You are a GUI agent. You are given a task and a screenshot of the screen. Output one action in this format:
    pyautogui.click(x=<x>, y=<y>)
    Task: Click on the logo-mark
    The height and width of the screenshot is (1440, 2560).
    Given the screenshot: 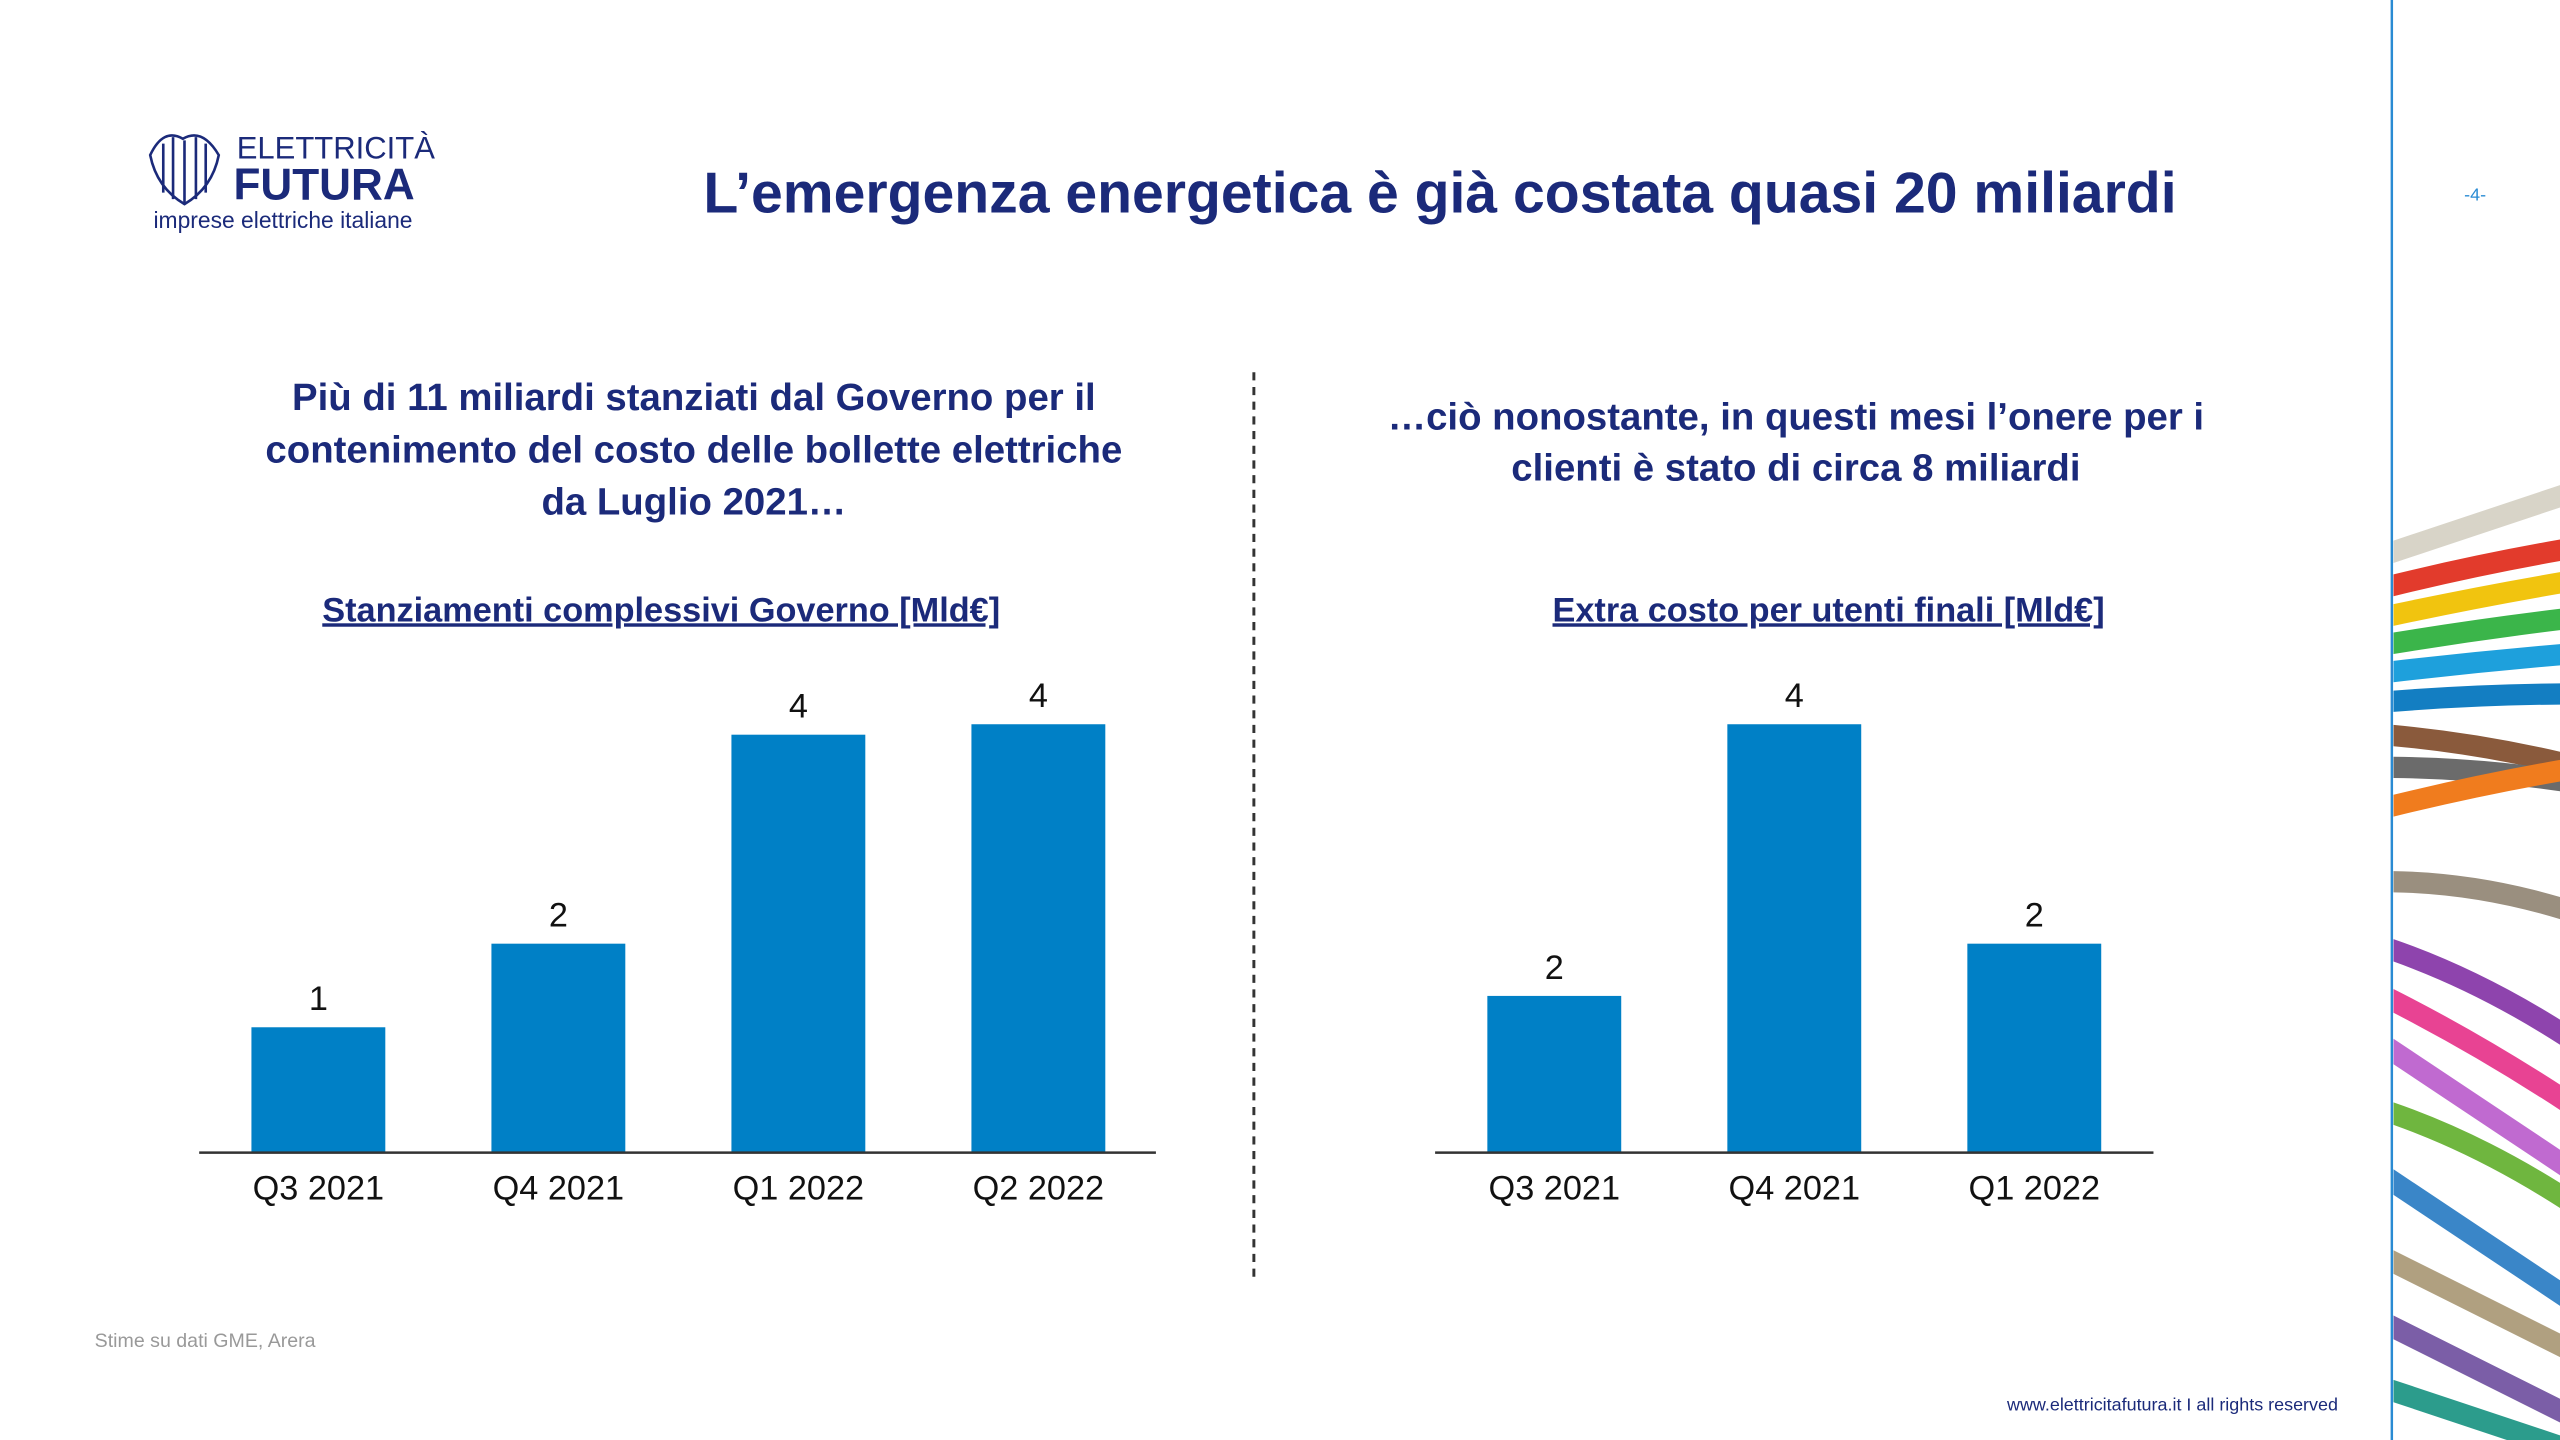 What is the action you would take?
    pyautogui.click(x=184, y=170)
    